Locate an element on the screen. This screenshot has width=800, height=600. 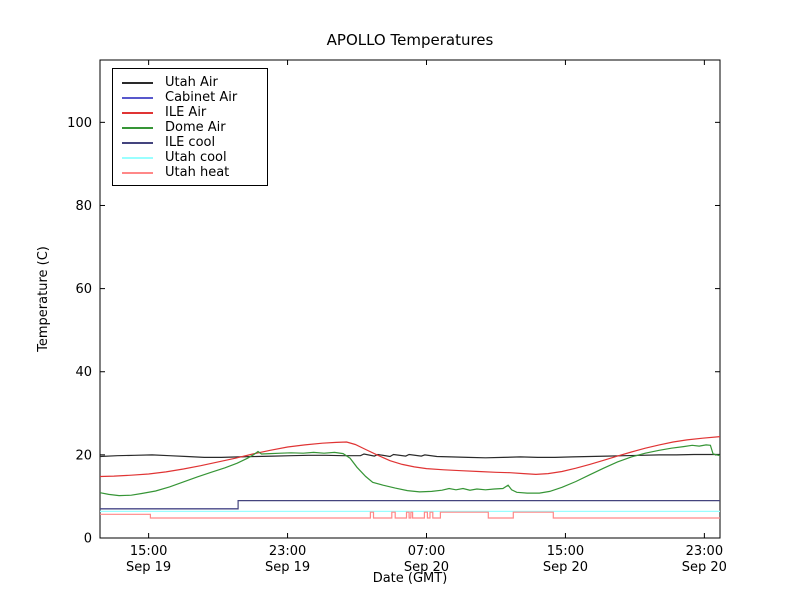
chart-title: APOLLO Temperatures is located at coordinates (410, 40).